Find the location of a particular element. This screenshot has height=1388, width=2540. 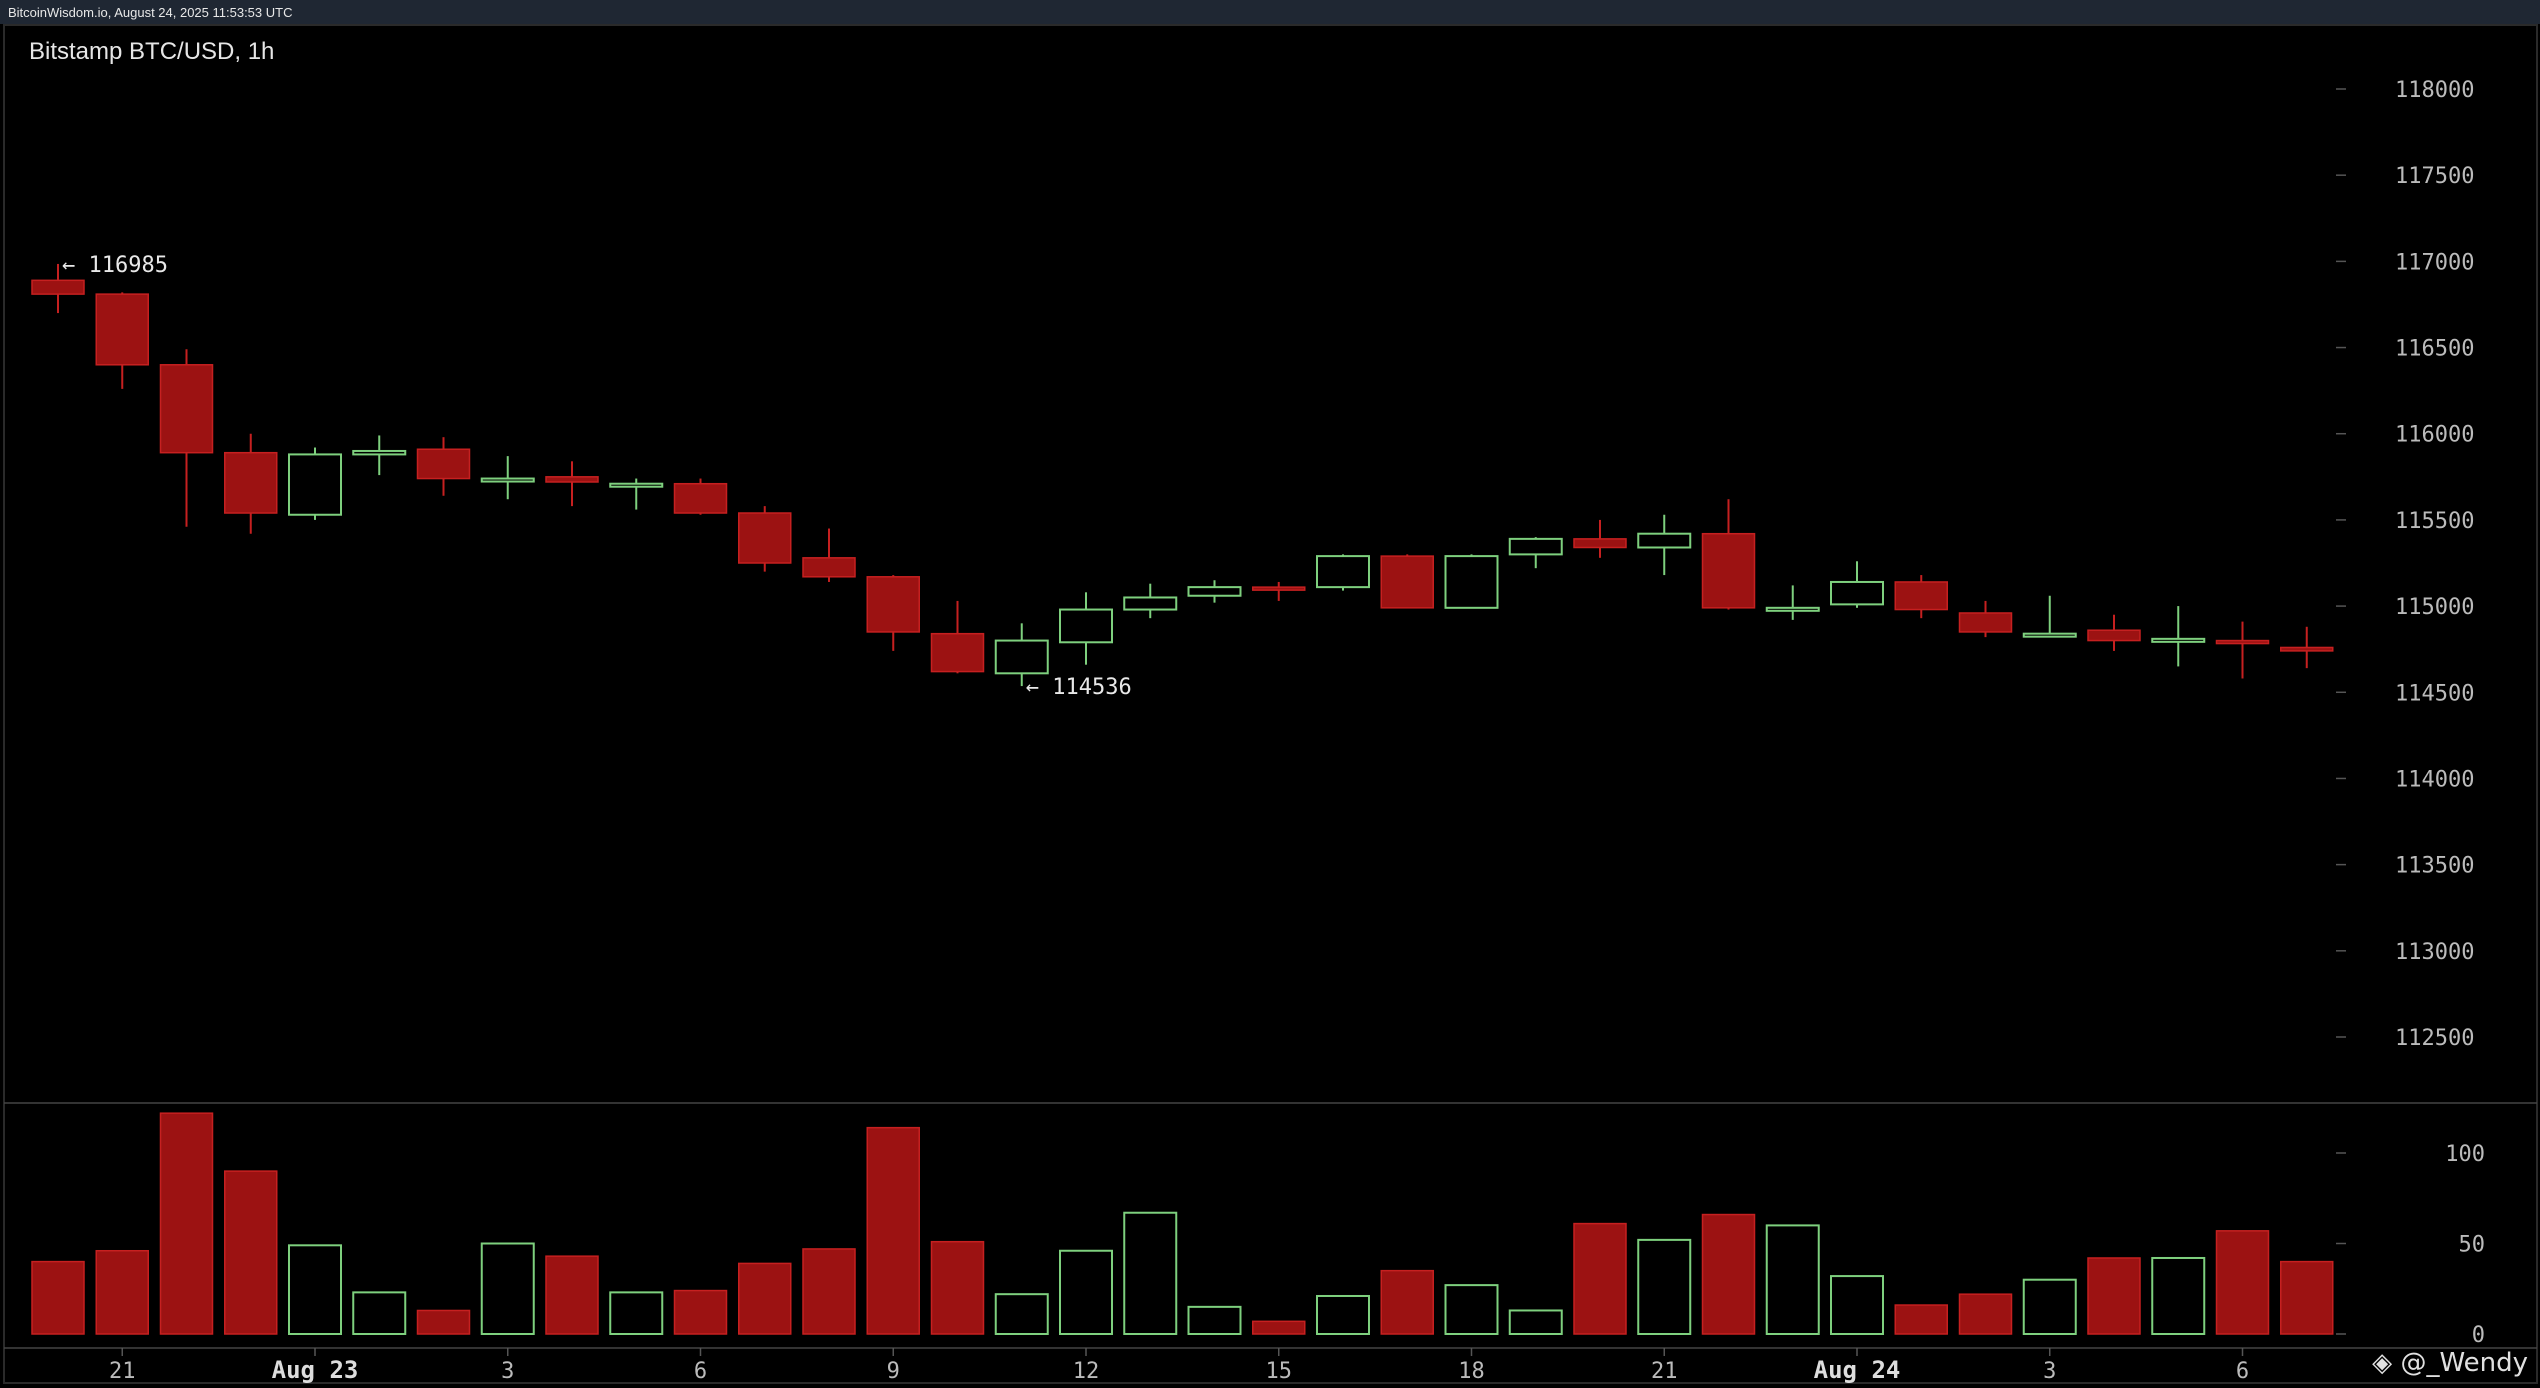

time-tick-label: 18 is located at coordinates (1471, 1371).